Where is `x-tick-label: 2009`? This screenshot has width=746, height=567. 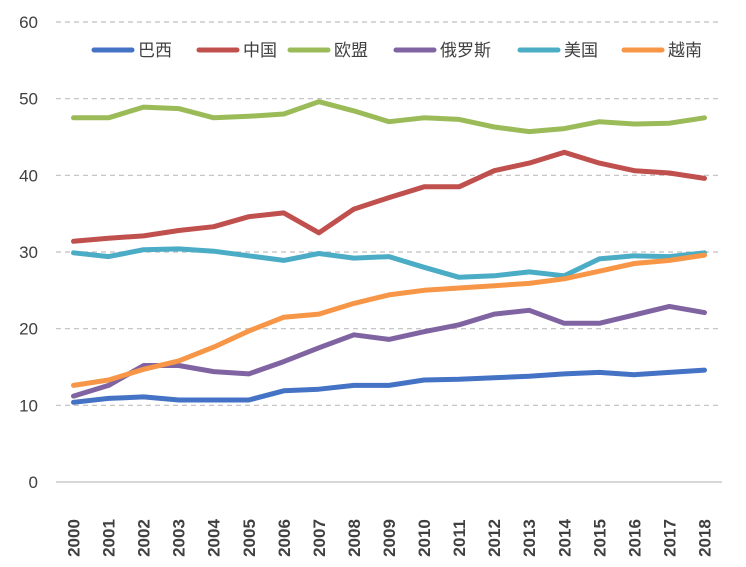 x-tick-label: 2009 is located at coordinates (389, 538).